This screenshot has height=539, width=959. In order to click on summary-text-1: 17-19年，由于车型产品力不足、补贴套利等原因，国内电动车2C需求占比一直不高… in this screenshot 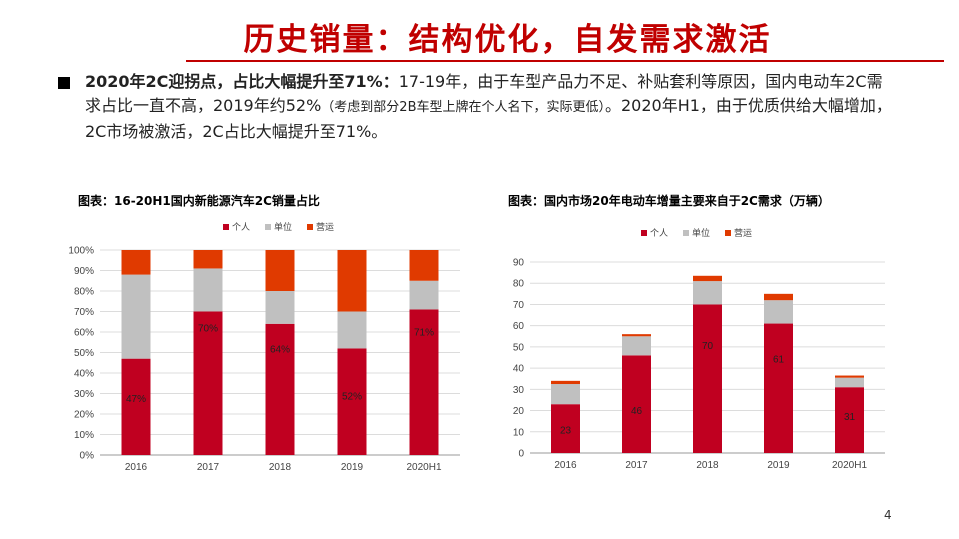, I will do `click(484, 93)`.